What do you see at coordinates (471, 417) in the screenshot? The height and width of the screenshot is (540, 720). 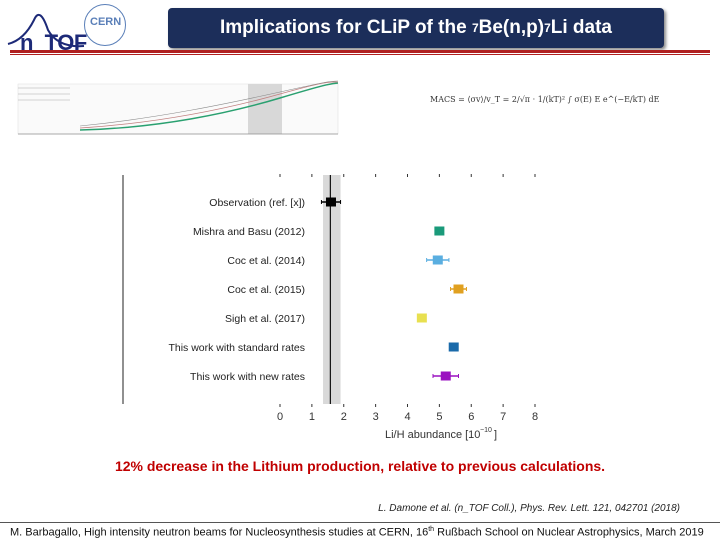 I see `x-tick-label: 6` at bounding box center [471, 417].